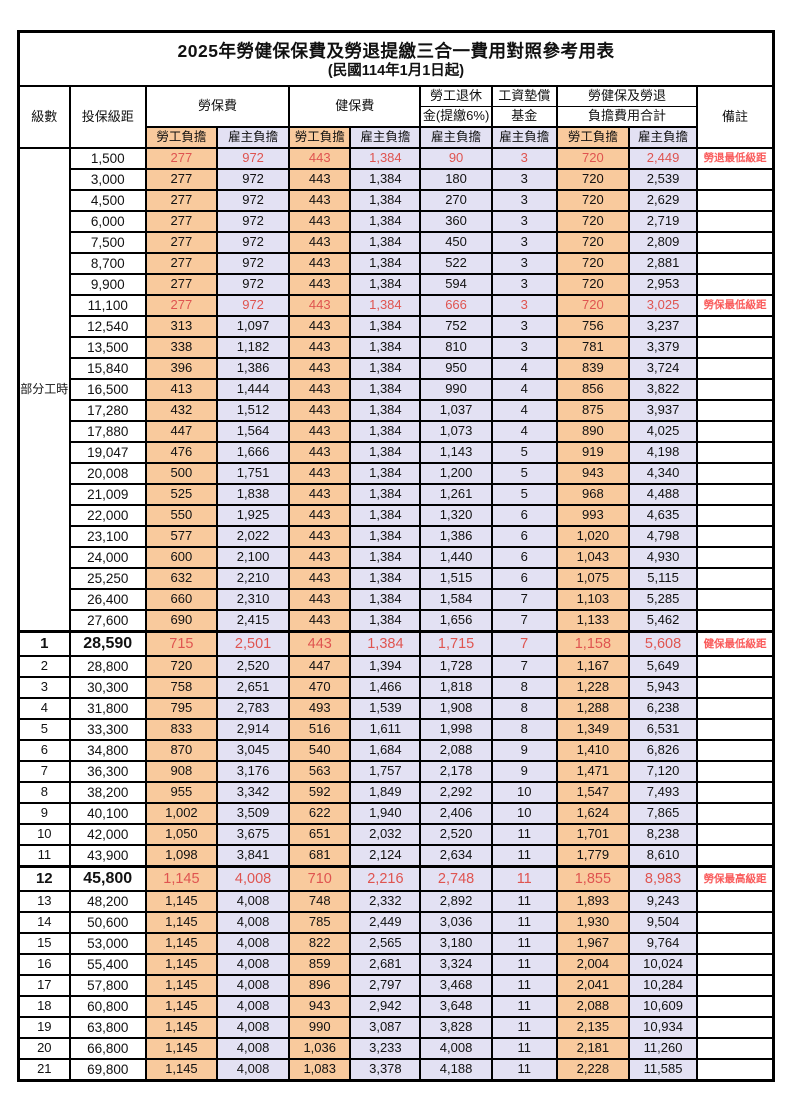 This screenshot has height=1120, width=791. What do you see at coordinates (592, 687) in the screenshot?
I see `cell-total-employee: 1,228` at bounding box center [592, 687].